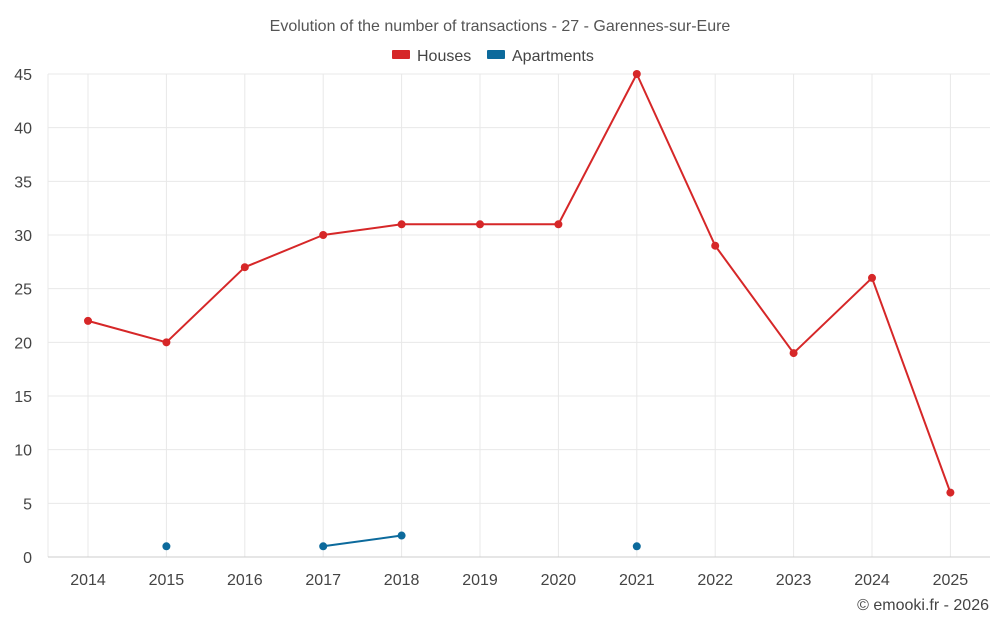 The height and width of the screenshot is (625, 1000). Describe the element at coordinates (480, 580) in the screenshot. I see `x-tick-label: 2019` at that location.